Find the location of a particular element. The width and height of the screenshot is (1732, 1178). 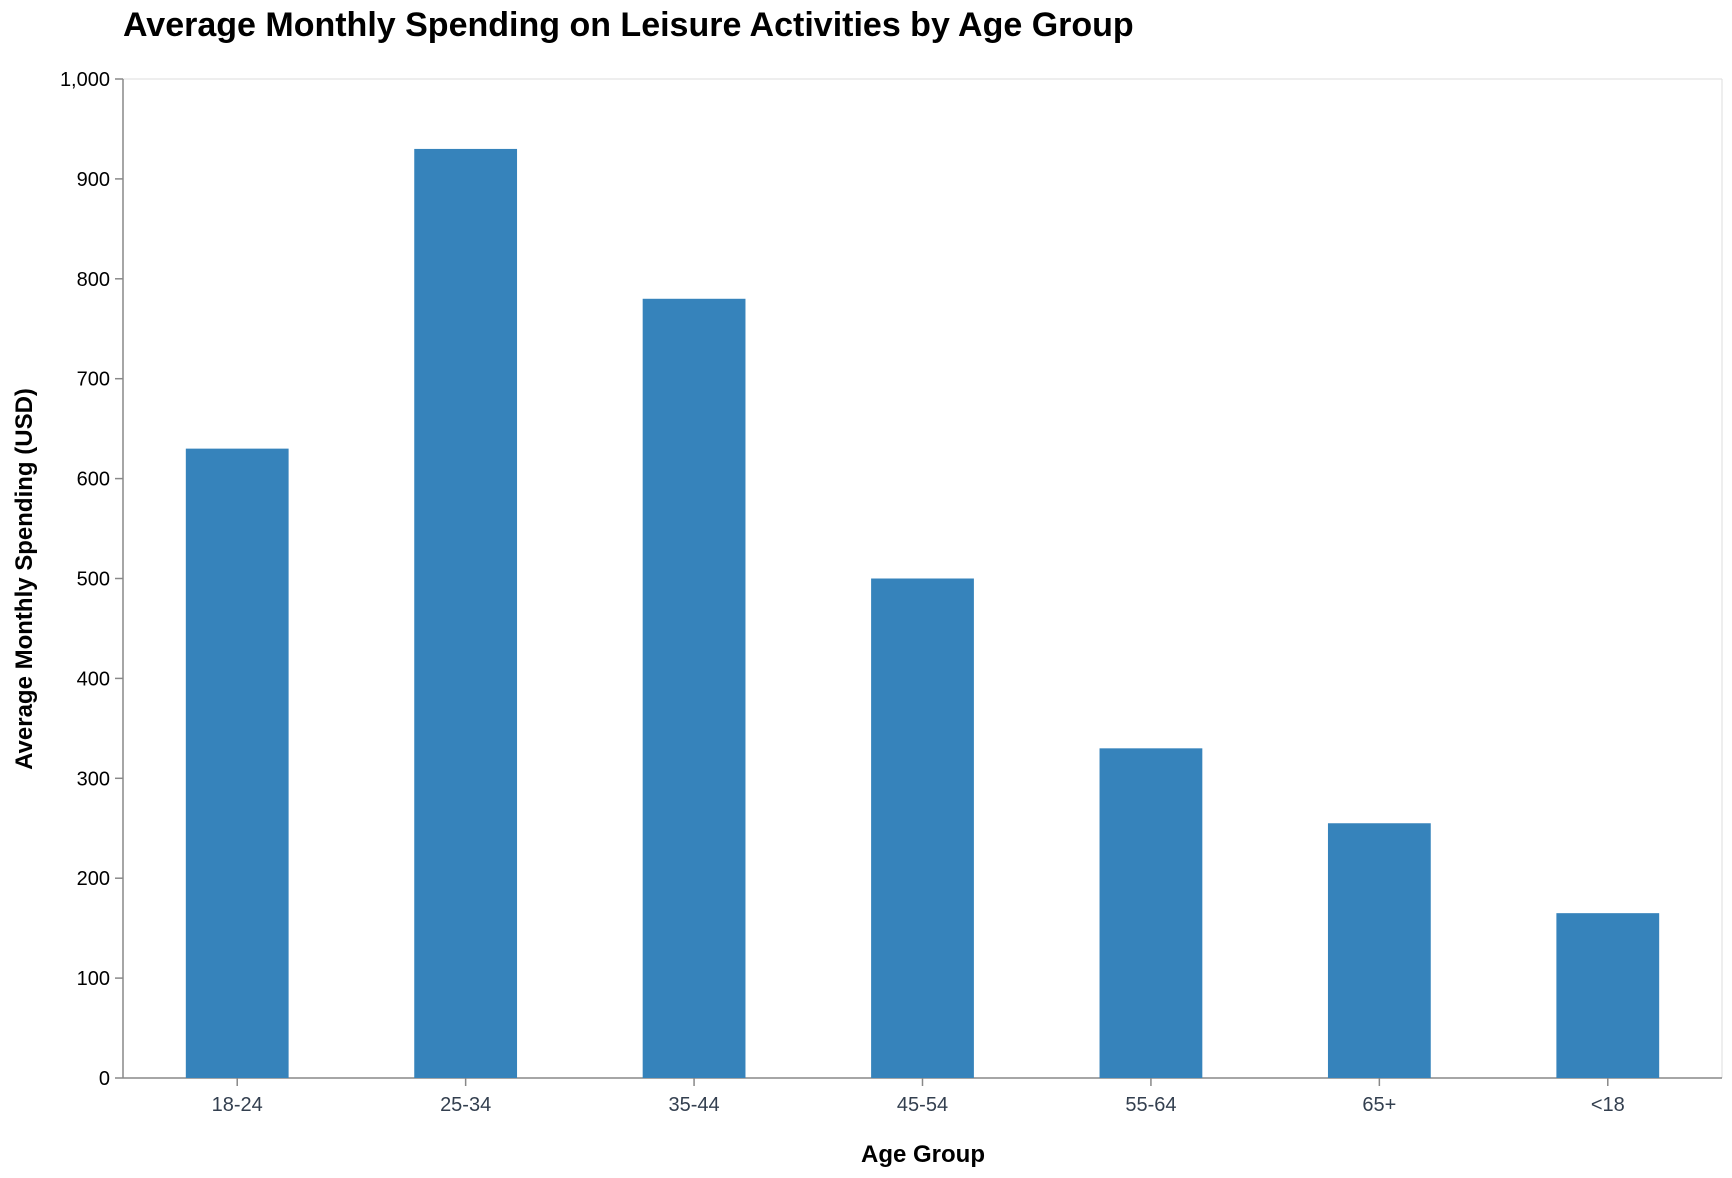

y-tick-label: 1,000 is located at coordinates (85, 80).